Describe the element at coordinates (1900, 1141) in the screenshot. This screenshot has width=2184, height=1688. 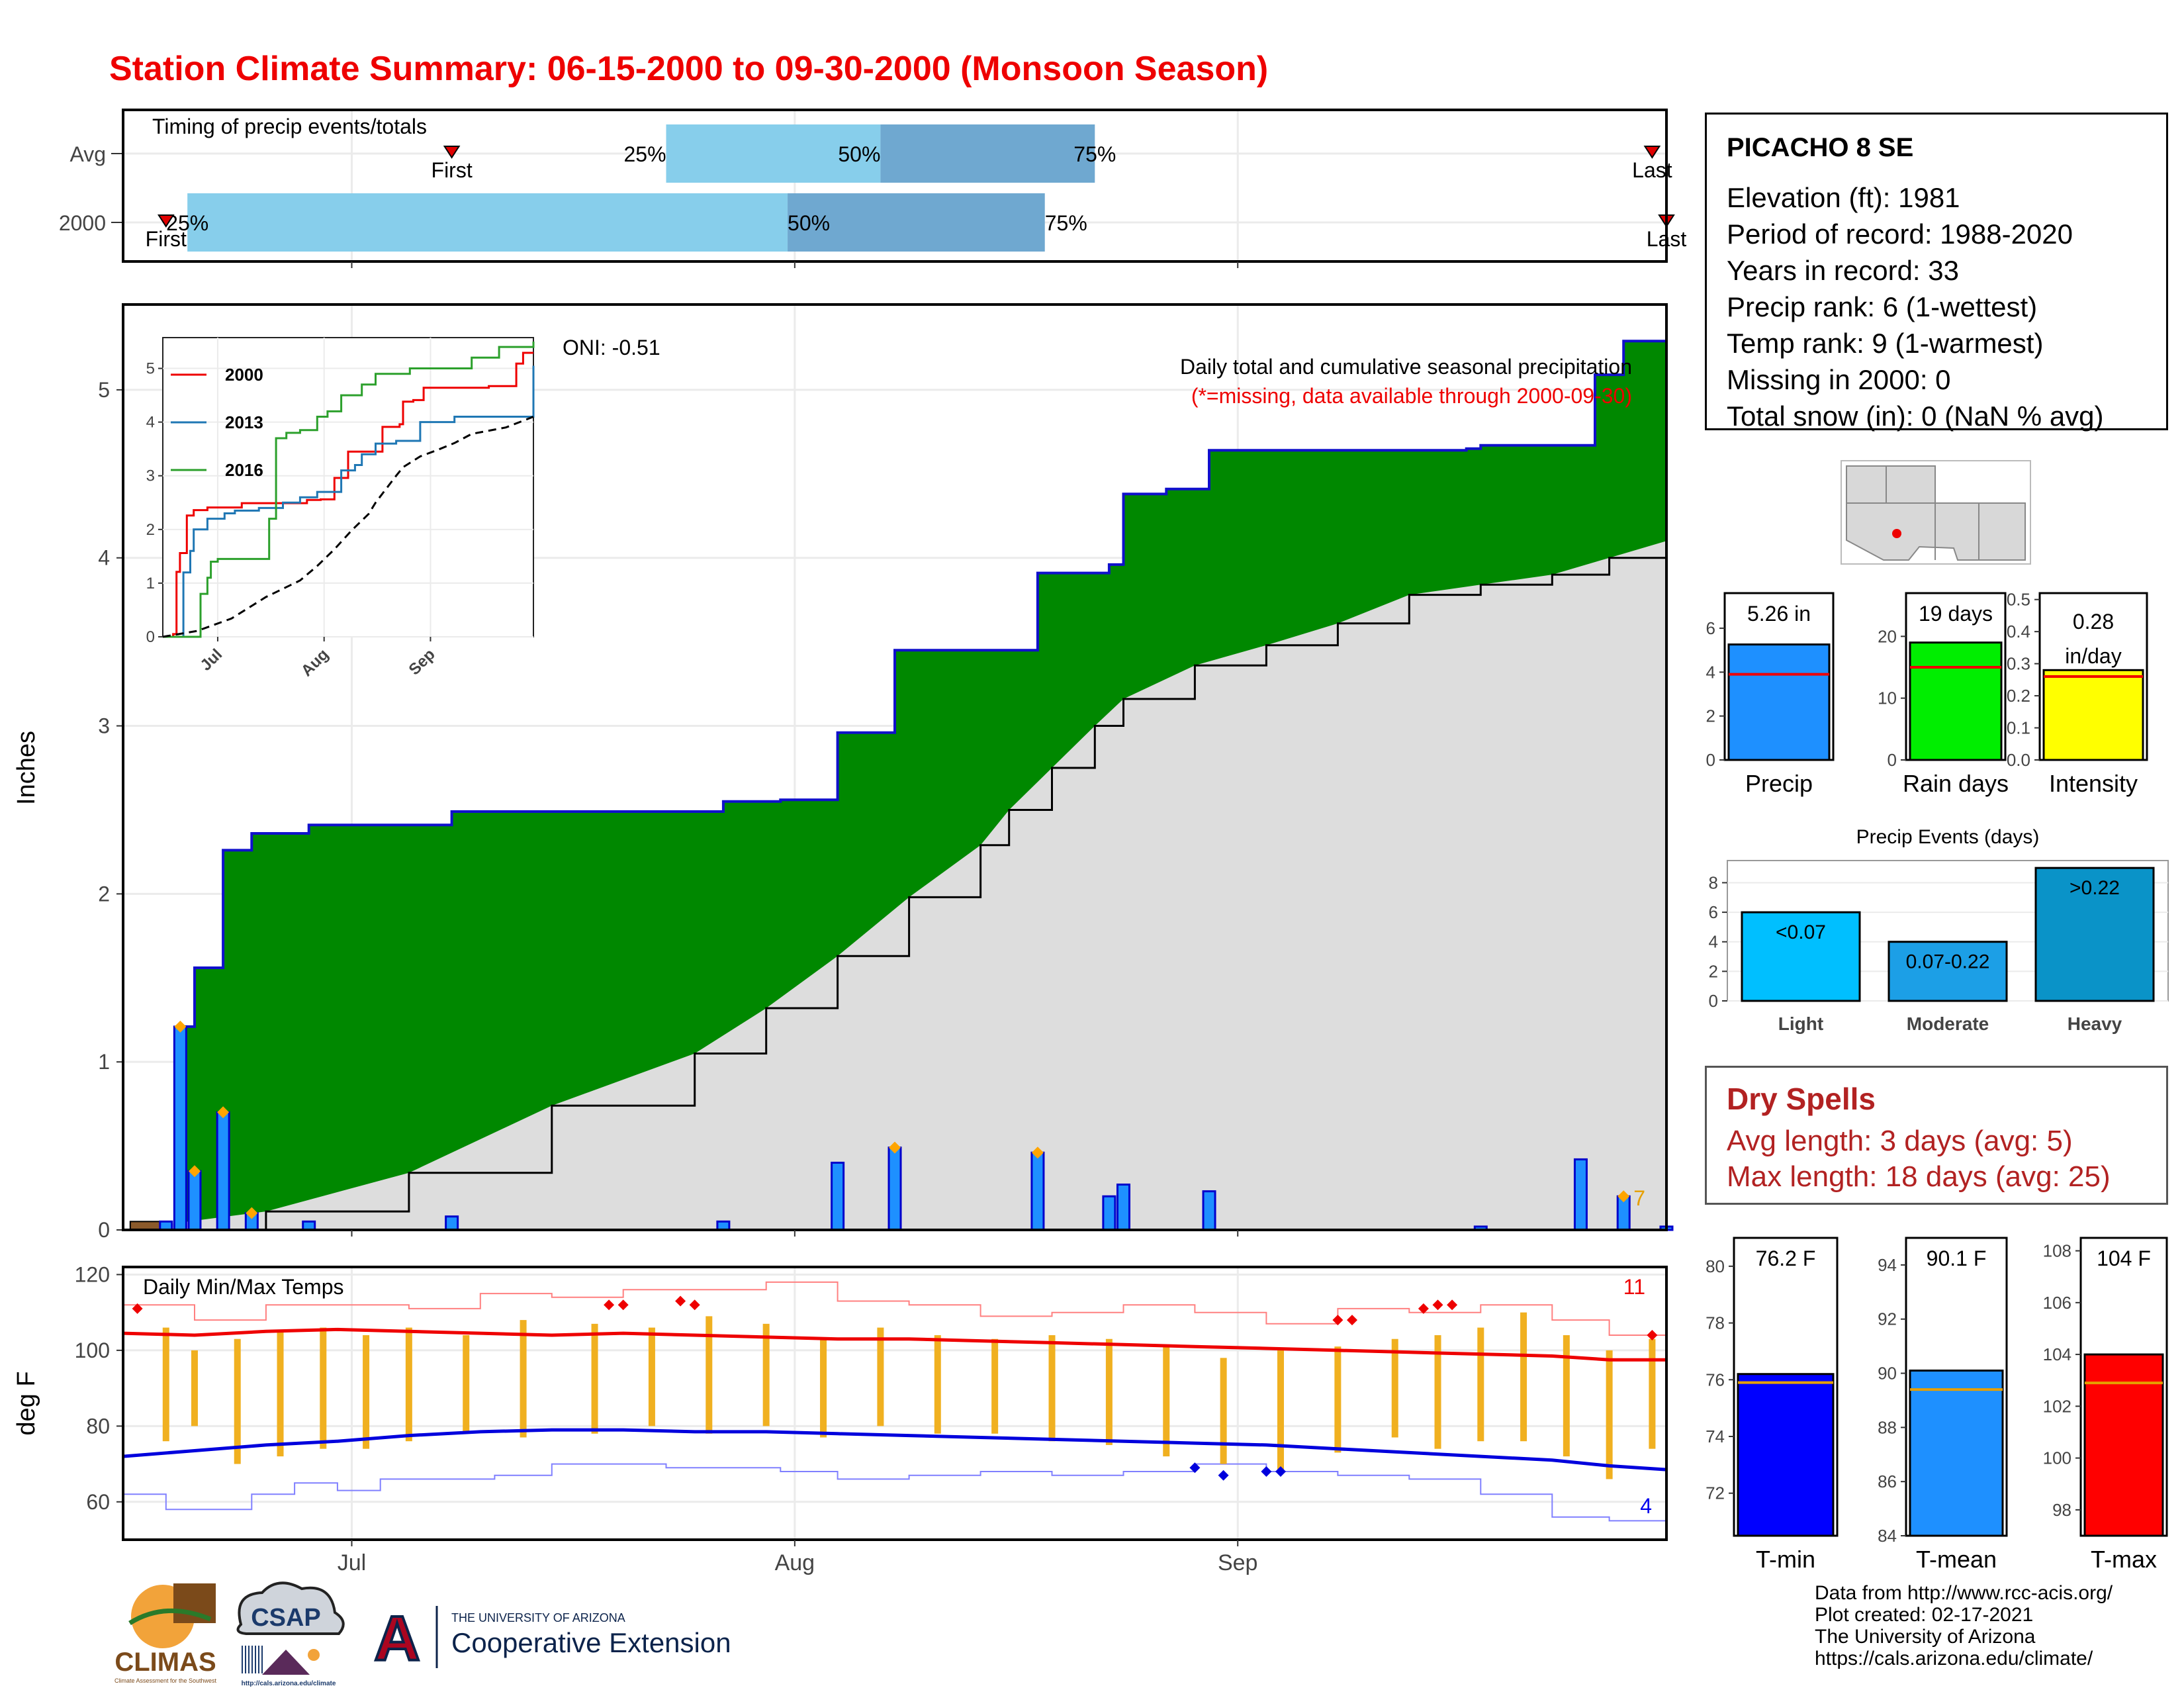
I see `dry-spells-avg-length: Avg length: 3 days (avg: 5)` at that location.